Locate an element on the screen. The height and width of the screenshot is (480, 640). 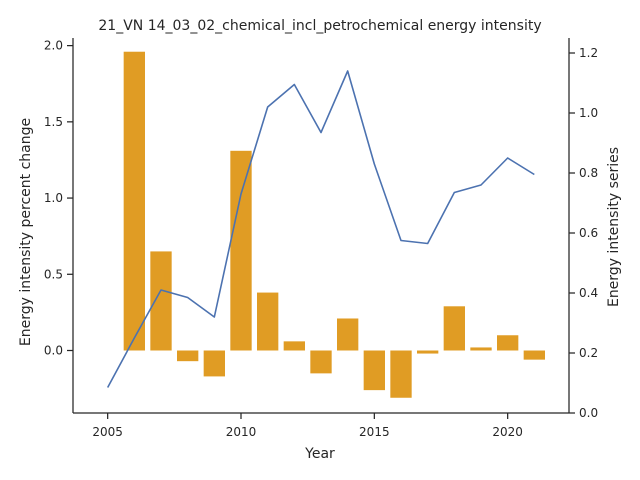
bar-2015 is located at coordinates (374, 370).